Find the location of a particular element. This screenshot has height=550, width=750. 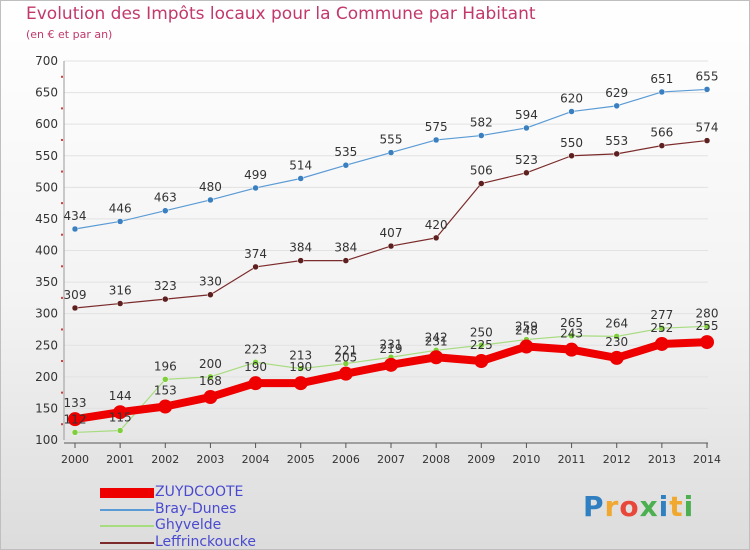

y-tick-label: 350 is located at coordinates (46, 282).